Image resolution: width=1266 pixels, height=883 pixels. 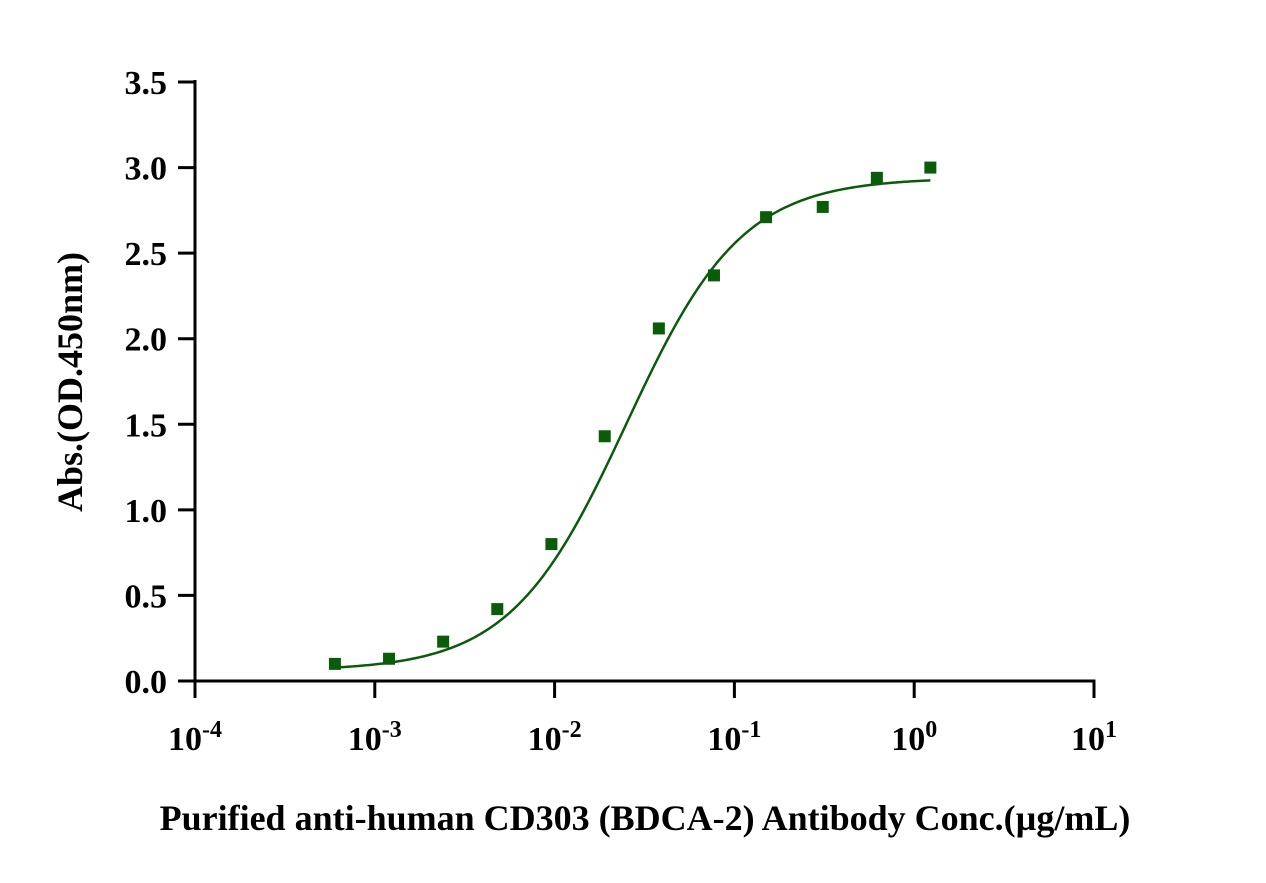 What do you see at coordinates (734, 737) in the screenshot?
I see `x-tick-label: 10⁻¹` at bounding box center [734, 737].